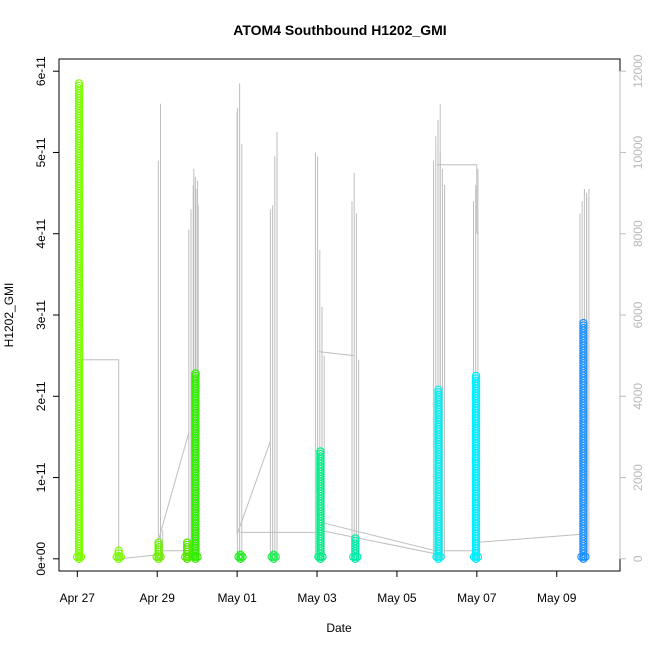 The image size is (650, 650). What do you see at coordinates (237, 598) in the screenshot?
I see `x-tick-label: May 01` at bounding box center [237, 598].